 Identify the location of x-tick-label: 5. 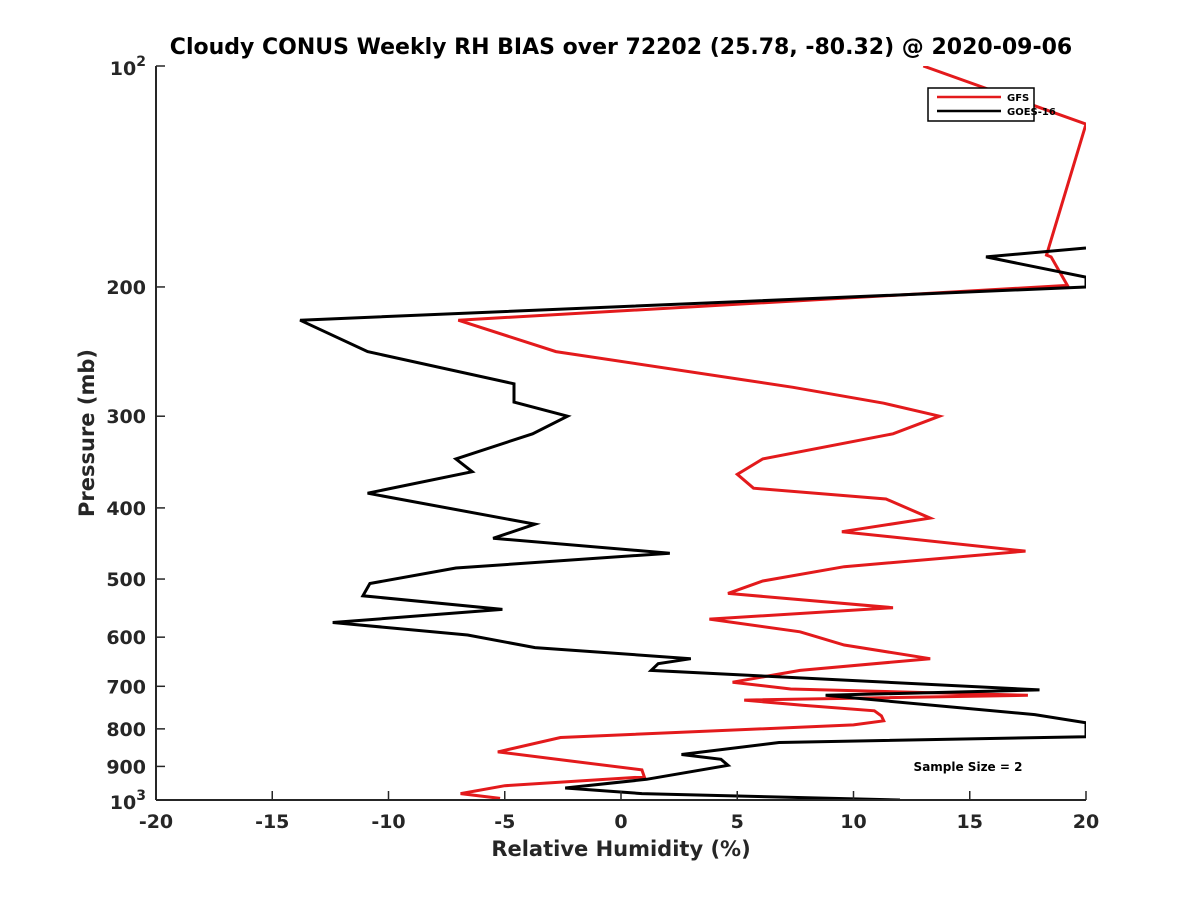
(737, 822).